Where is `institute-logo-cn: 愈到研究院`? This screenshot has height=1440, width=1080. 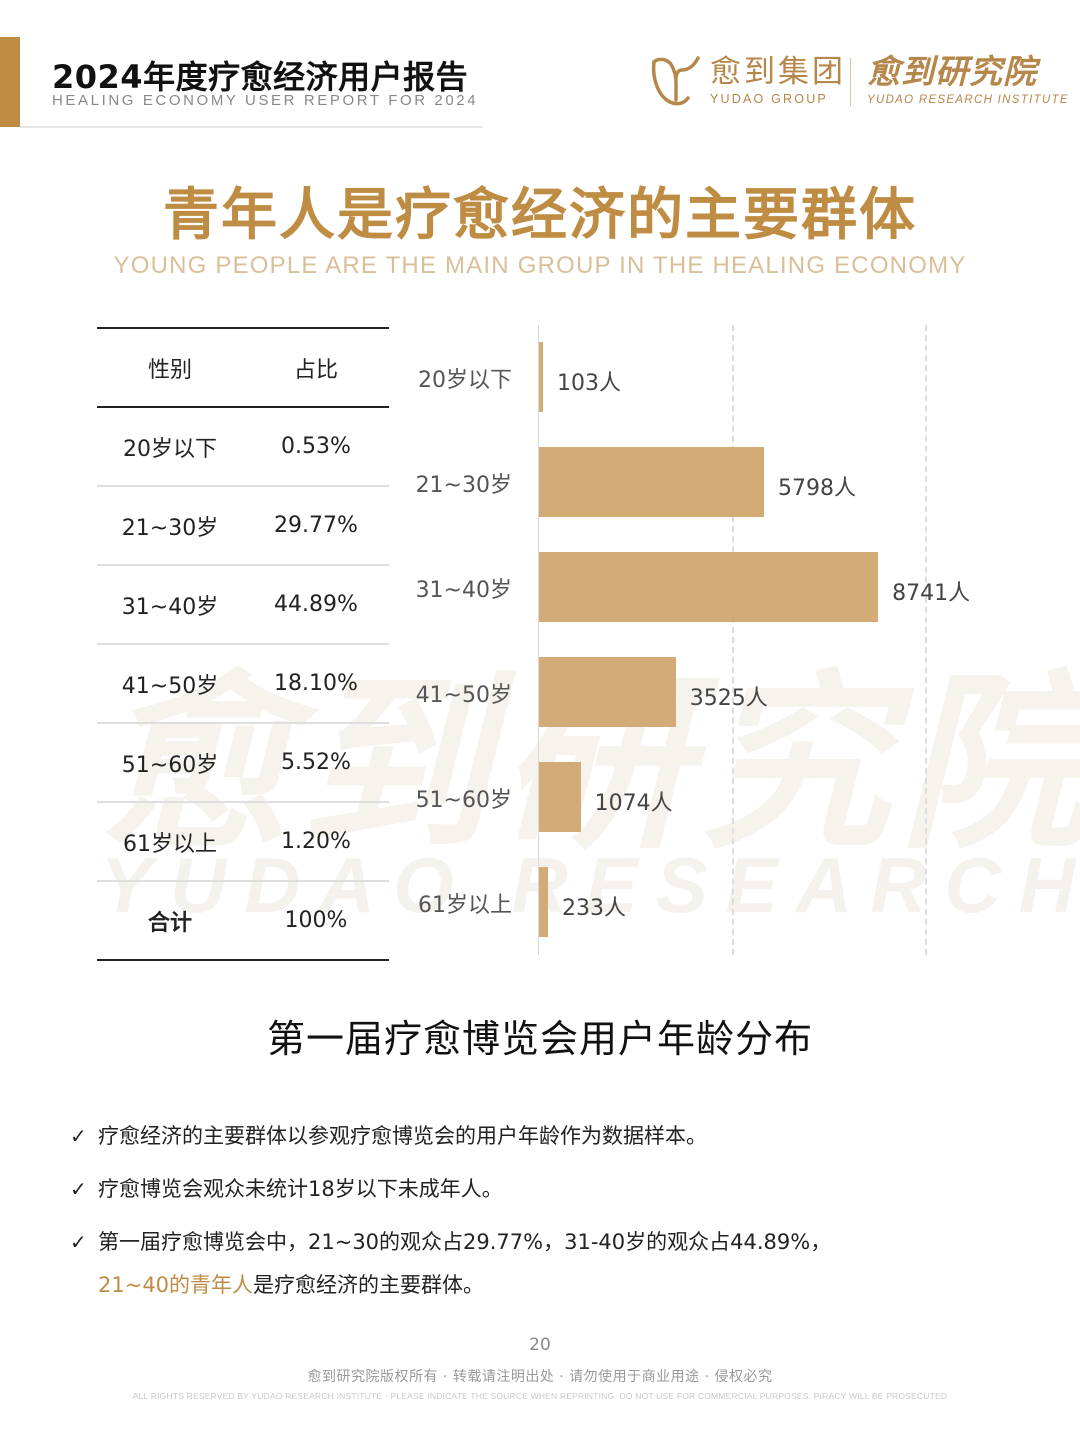
institute-logo-cn: 愈到研究院 is located at coordinates (952, 71).